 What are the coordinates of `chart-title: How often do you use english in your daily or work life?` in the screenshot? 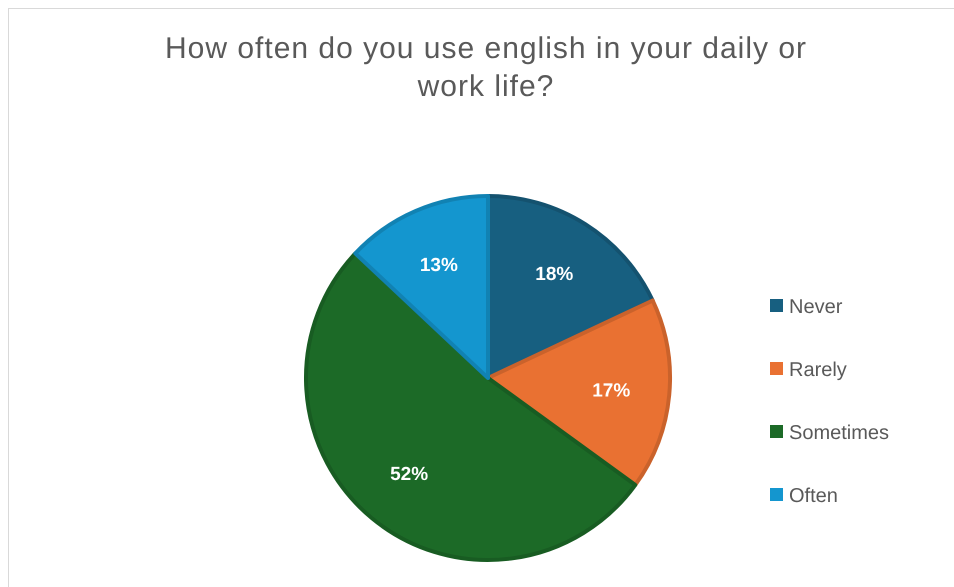 It's located at (486, 67).